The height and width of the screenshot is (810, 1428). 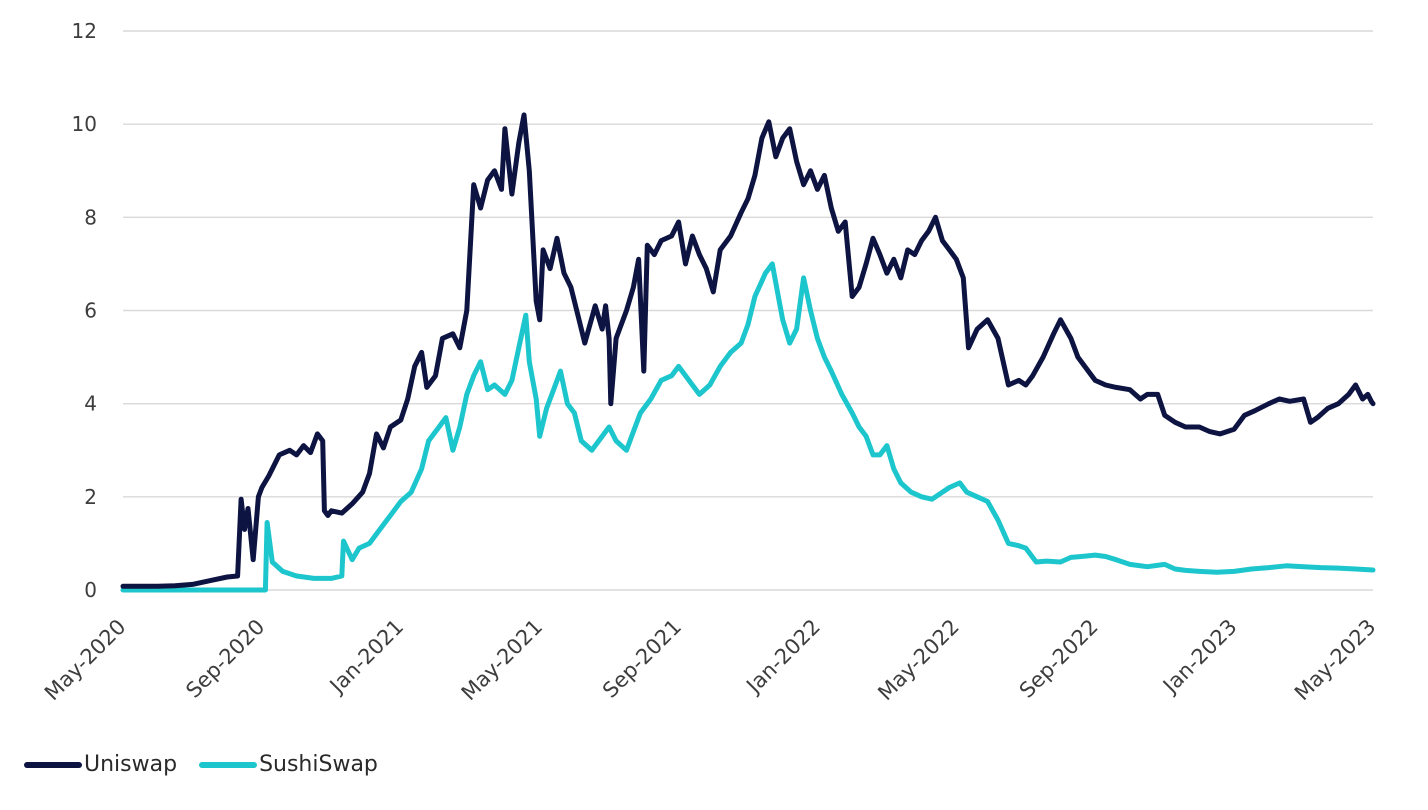 What do you see at coordinates (642, 659) in the screenshot?
I see `x-tick-label: Sep-2021` at bounding box center [642, 659].